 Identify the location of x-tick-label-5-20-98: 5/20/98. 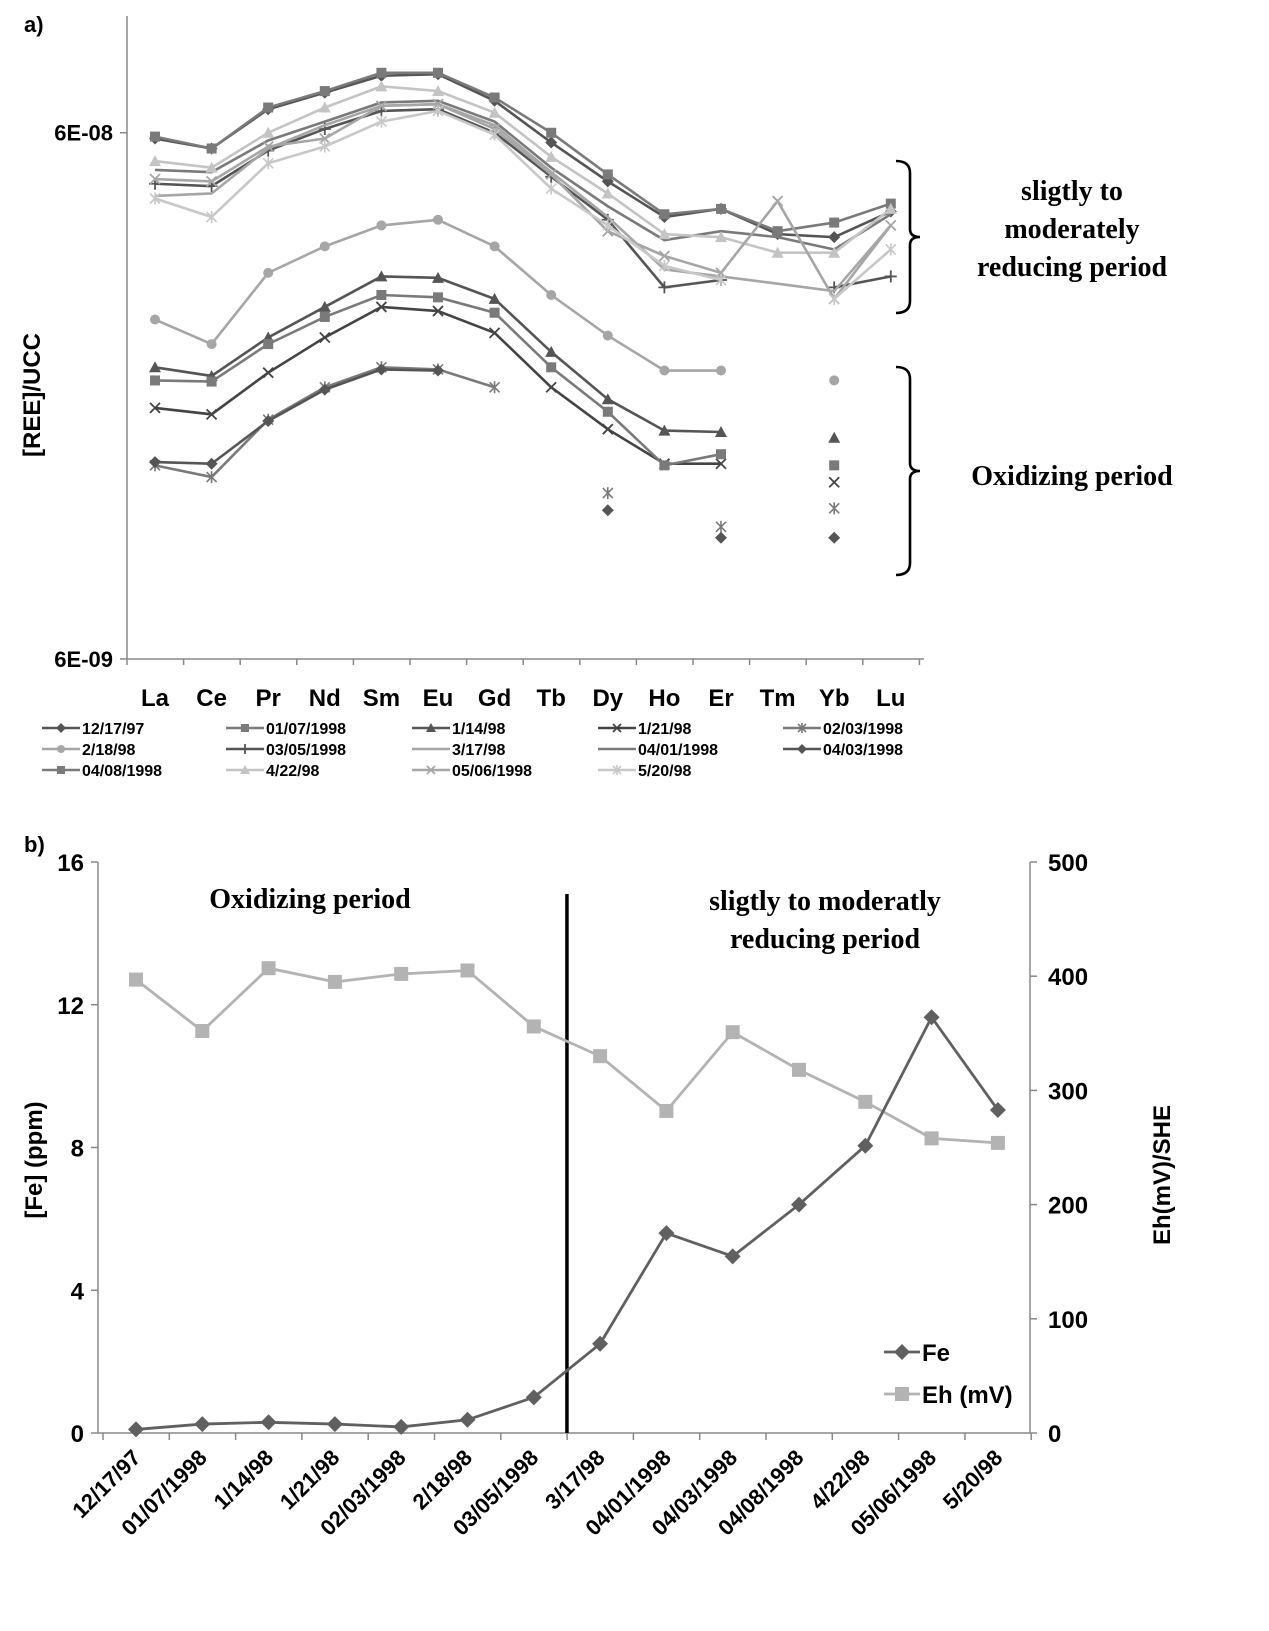
(973, 1480).